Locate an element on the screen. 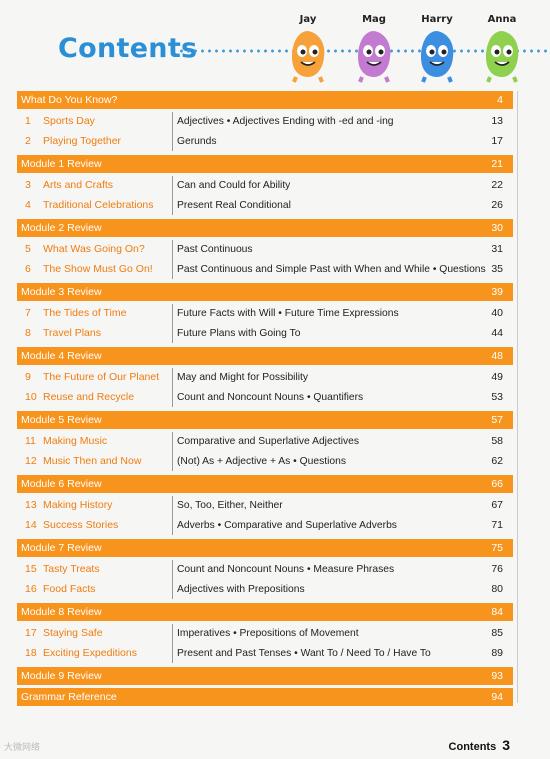 The width and height of the screenshot is (550, 759). grammar-topic: Past Continuous is located at coordinates (215, 249).